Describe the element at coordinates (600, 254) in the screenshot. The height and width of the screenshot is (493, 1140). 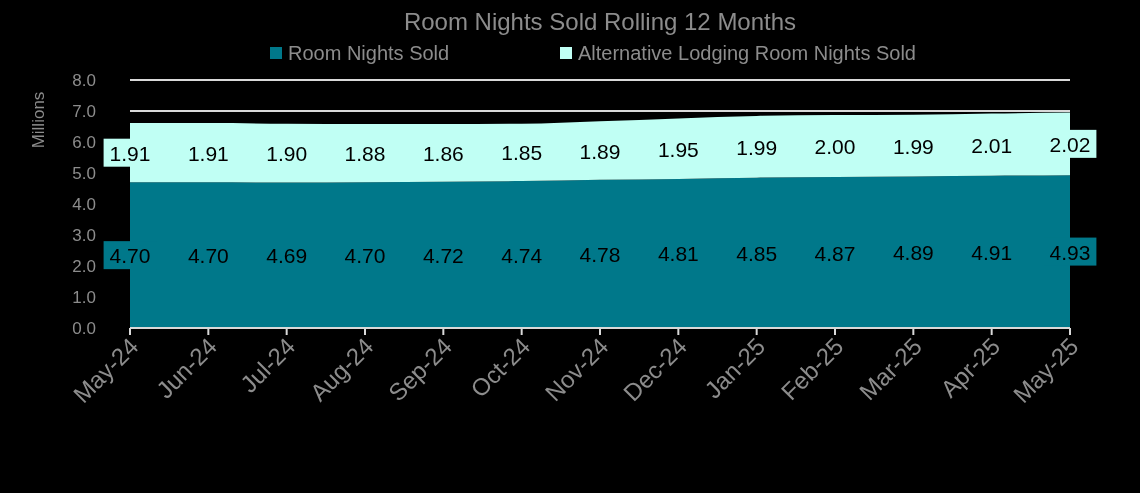
I see `data-label: 4.78` at that location.